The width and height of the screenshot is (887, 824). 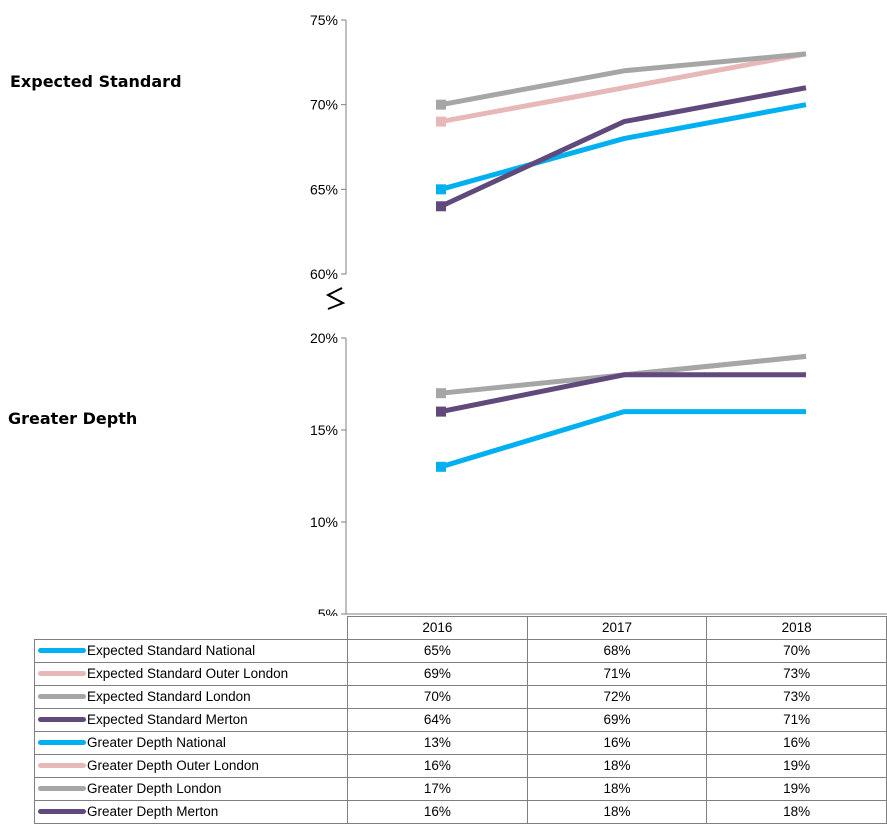 What do you see at coordinates (171, 650) in the screenshot?
I see `series-name-label: Expected Standard National` at bounding box center [171, 650].